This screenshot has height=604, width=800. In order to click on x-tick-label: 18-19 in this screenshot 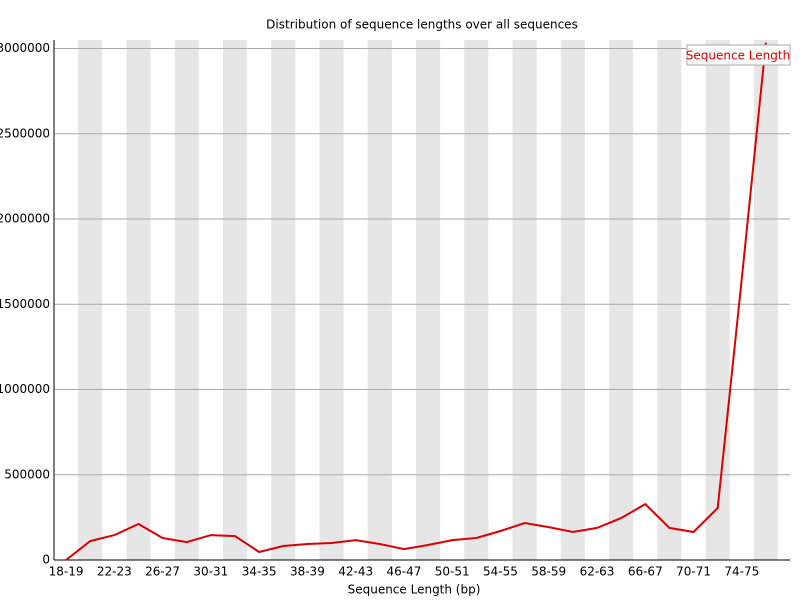, I will do `click(66, 572)`.